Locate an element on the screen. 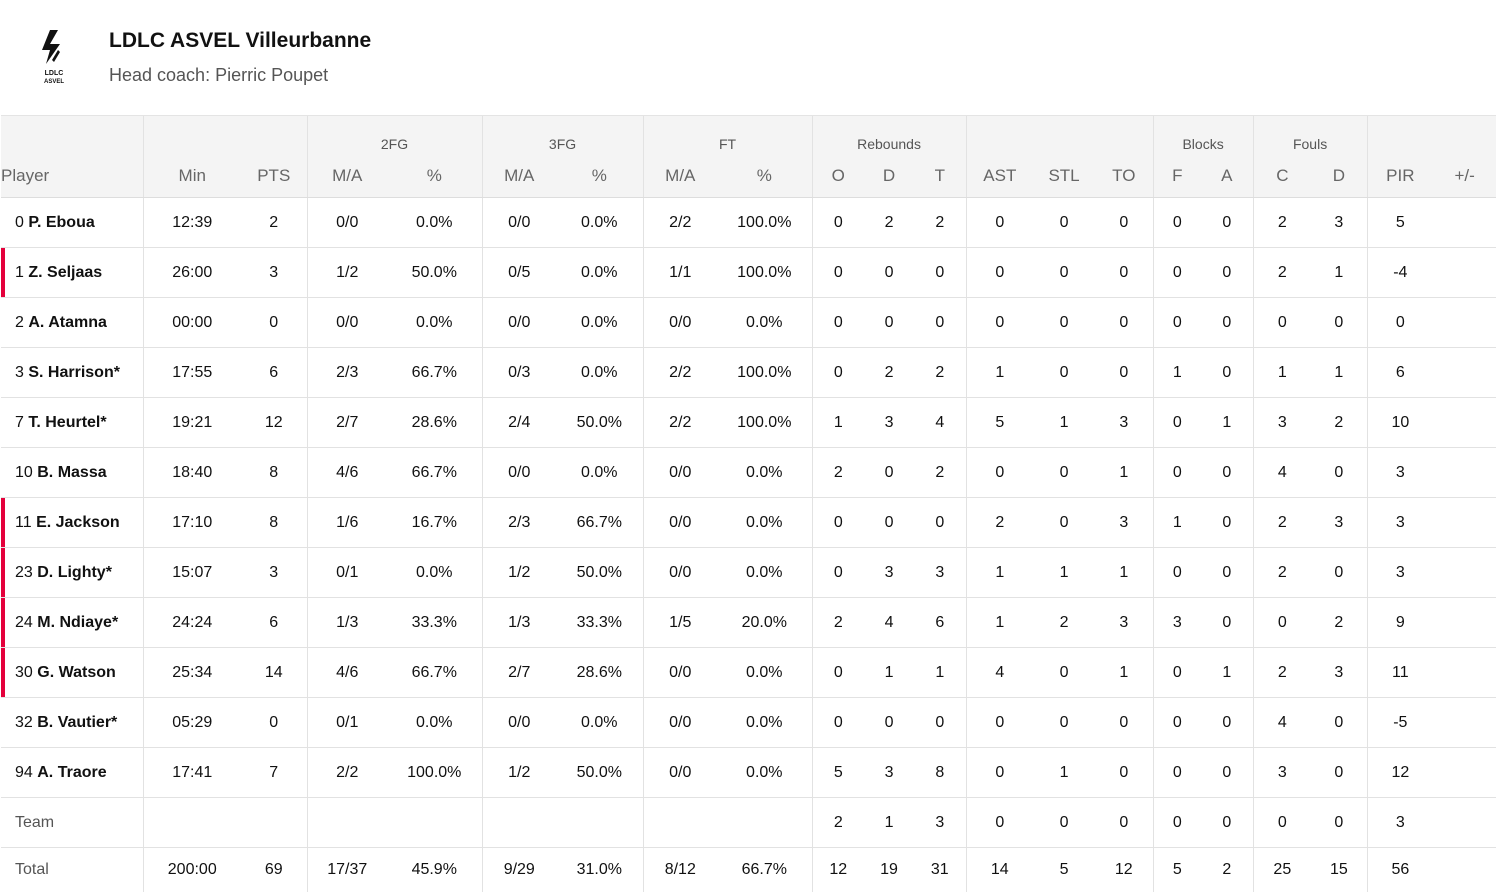 This screenshot has width=1496, height=892. player-cell: 3 S. Harrison* is located at coordinates (72, 373).